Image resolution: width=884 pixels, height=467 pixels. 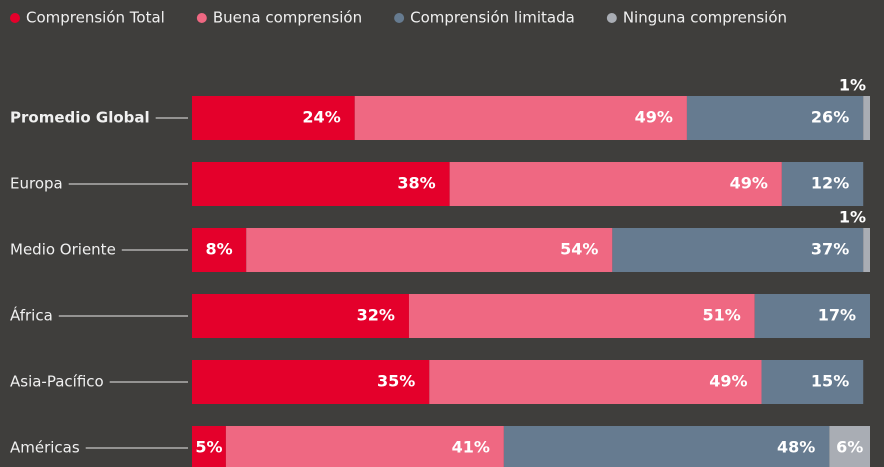 I want to click on category-label: Medio Oriente, so click(x=63, y=250).